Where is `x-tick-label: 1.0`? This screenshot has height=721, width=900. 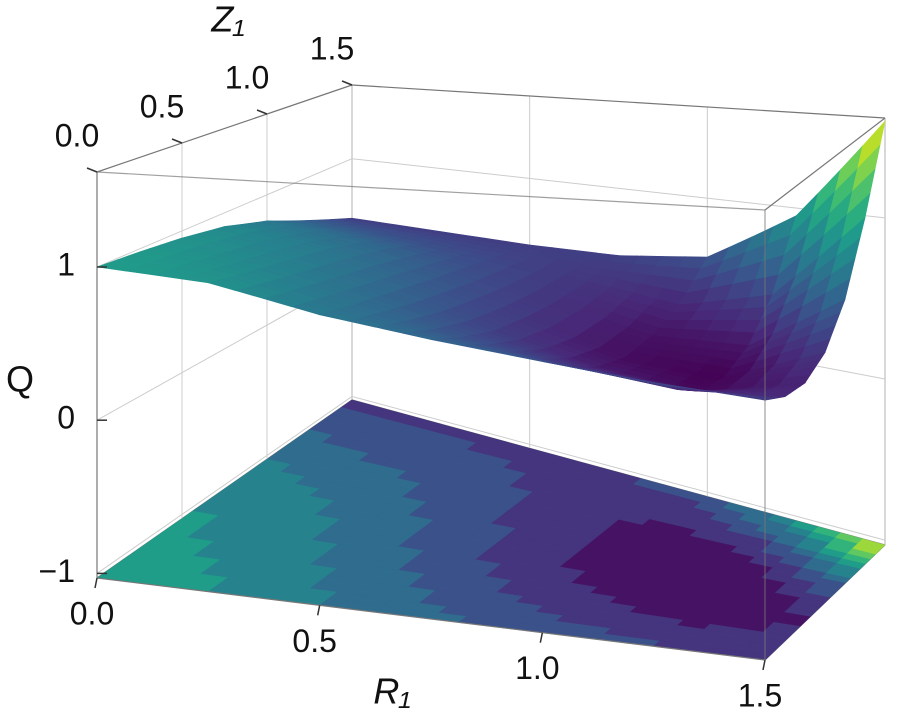 x-tick-label: 1.0 is located at coordinates (537, 668).